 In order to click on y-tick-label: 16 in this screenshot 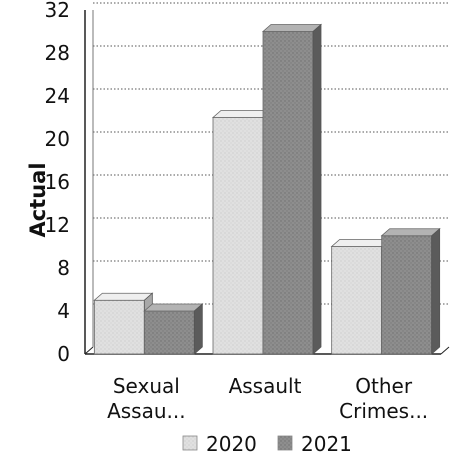, I will do `click(57, 182)`.